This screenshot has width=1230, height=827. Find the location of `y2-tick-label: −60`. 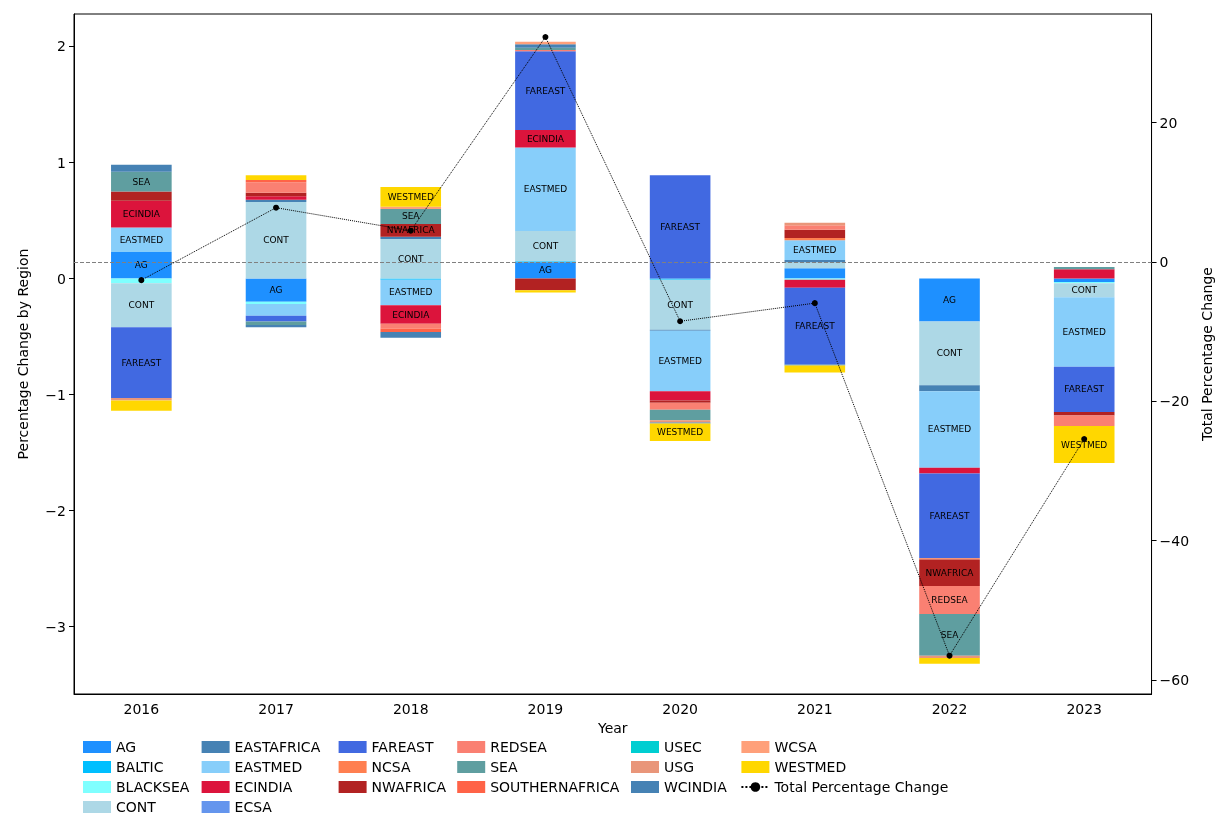

y2-tick-label: −60 is located at coordinates (1174, 680).